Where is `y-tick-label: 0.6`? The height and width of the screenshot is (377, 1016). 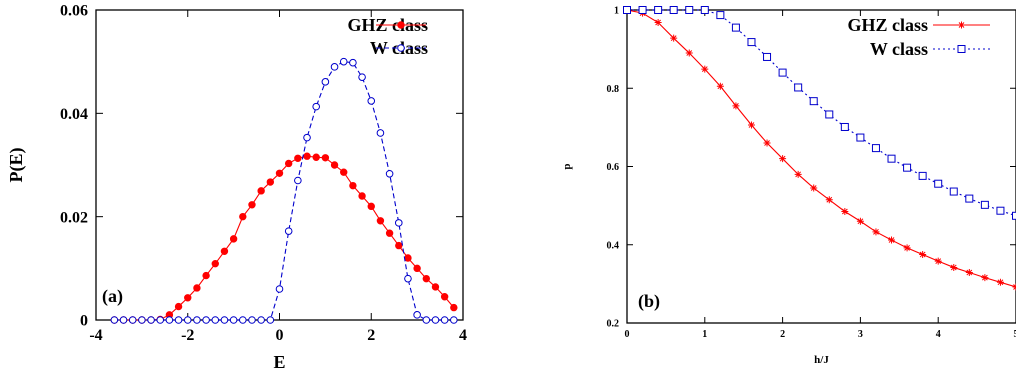 y-tick-label: 0.6 is located at coordinates (613, 167).